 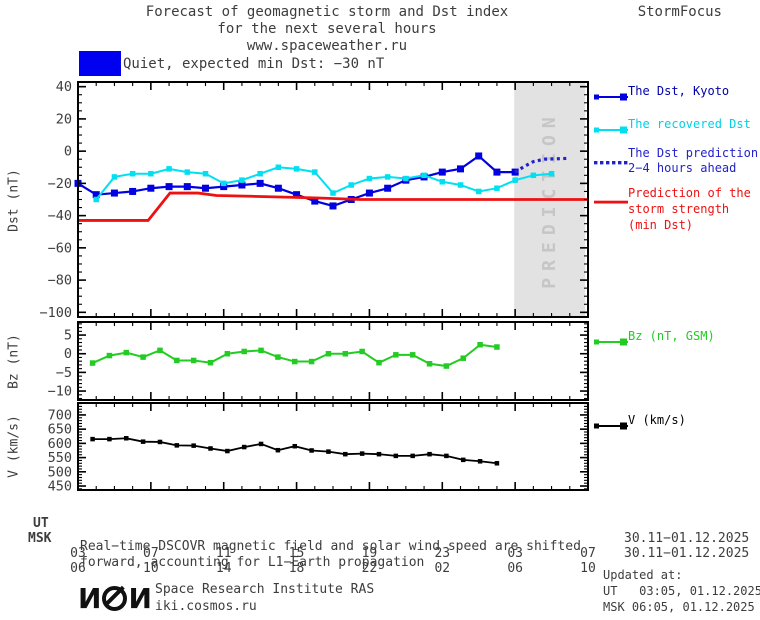 I want to click on legend-label-dst-prediction-2: 2−4 hours ahead, so click(x=682, y=168).